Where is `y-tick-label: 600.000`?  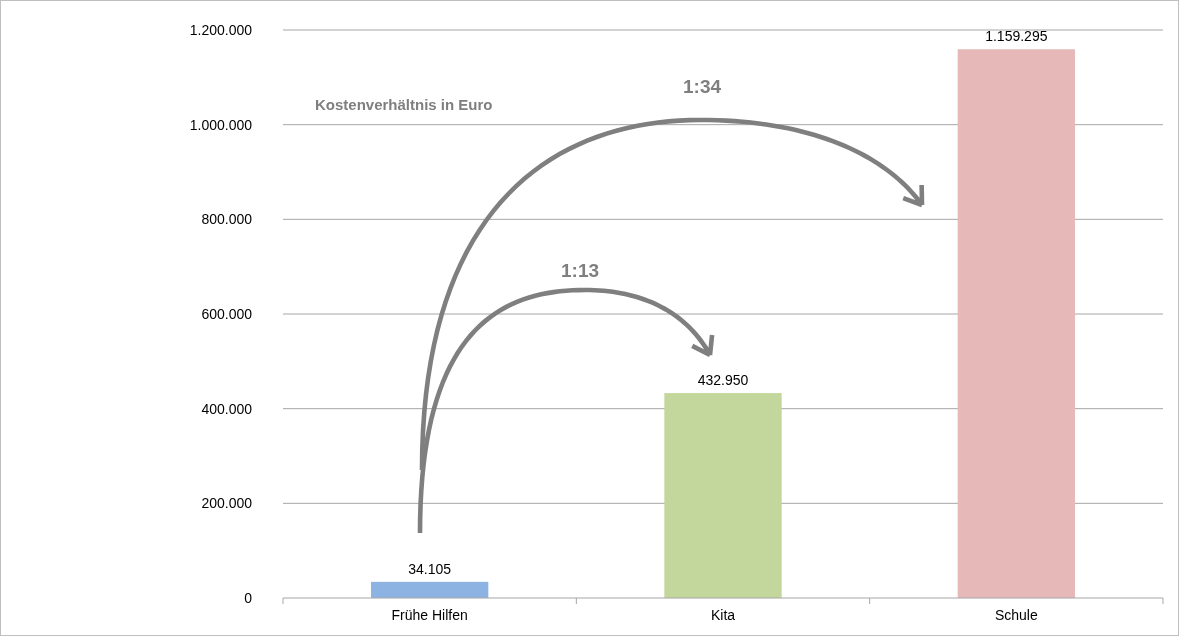 y-tick-label: 600.000 is located at coordinates (227, 313).